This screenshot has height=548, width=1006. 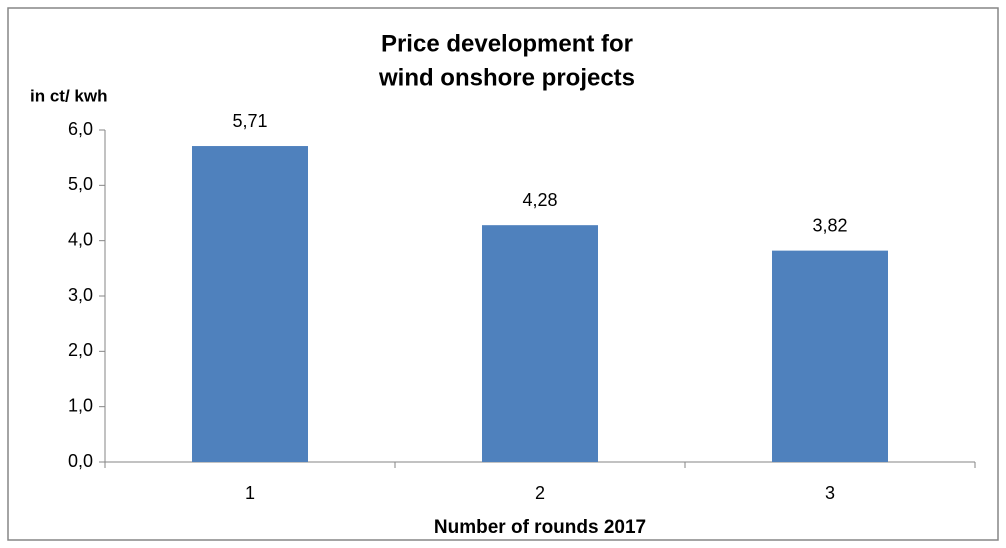 I want to click on y-tick-label: 4,0, so click(x=80, y=239).